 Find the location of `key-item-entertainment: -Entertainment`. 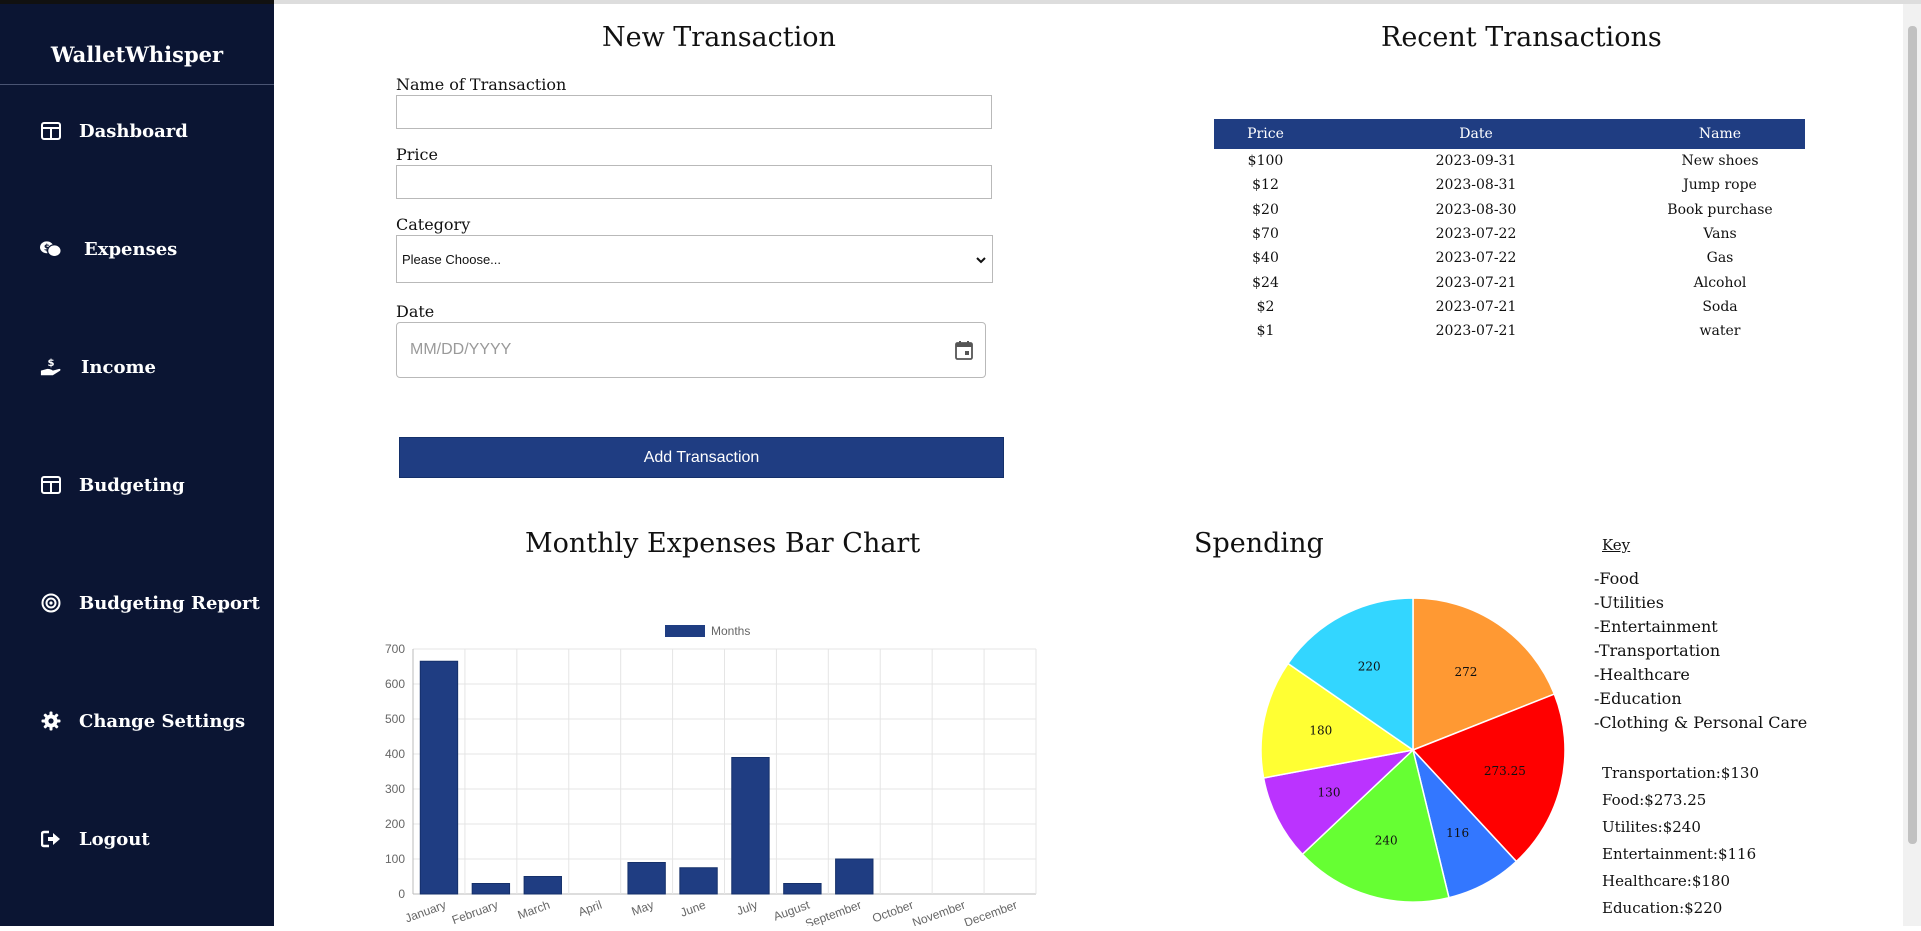

key-item-entertainment: -Entertainment is located at coordinates (1656, 626).